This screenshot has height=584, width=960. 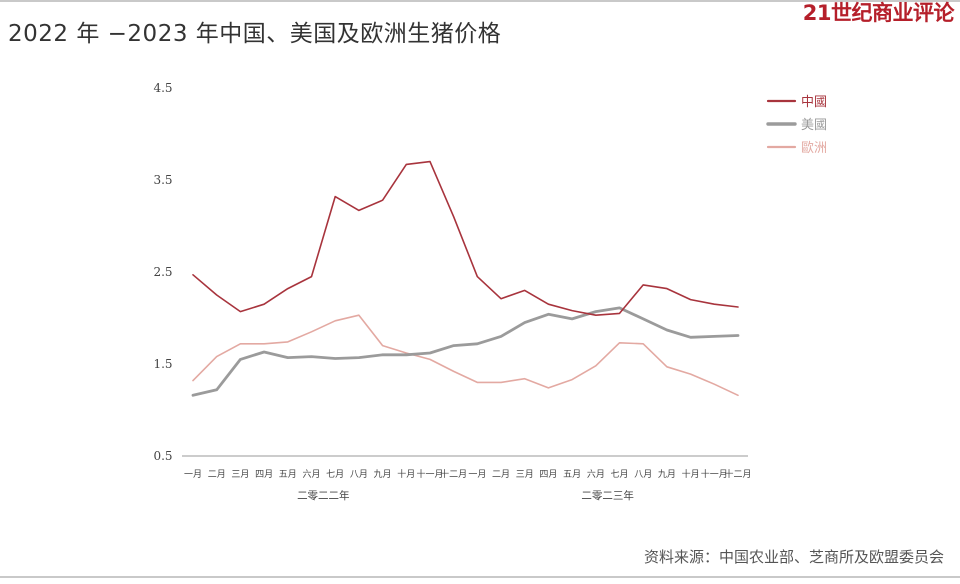 What do you see at coordinates (814, 125) in the screenshot?
I see `legend-label: 美國` at bounding box center [814, 125].